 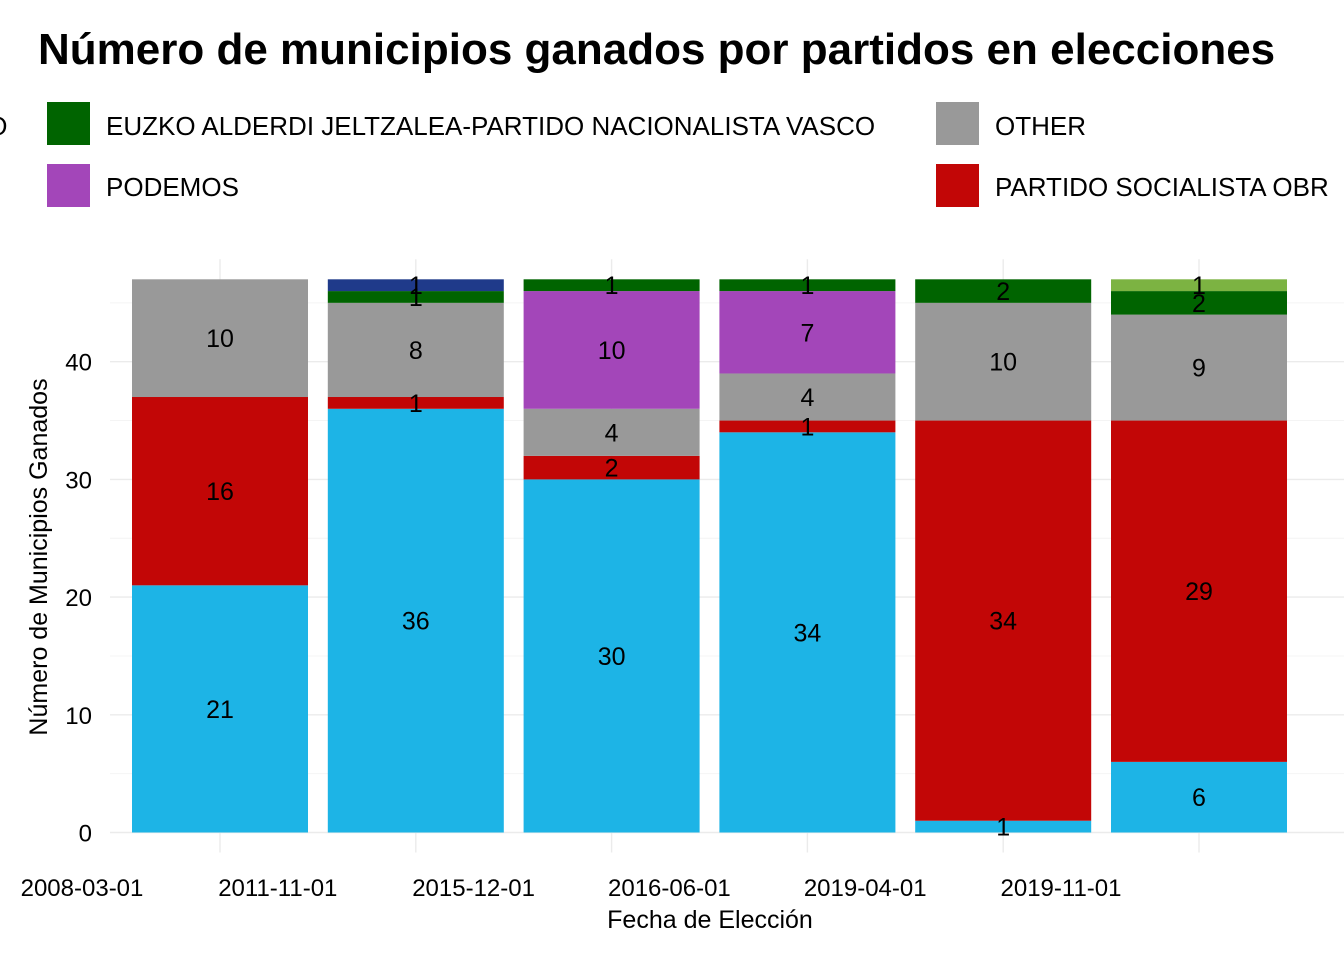 I want to click on data-label: 21, so click(x=220, y=710).